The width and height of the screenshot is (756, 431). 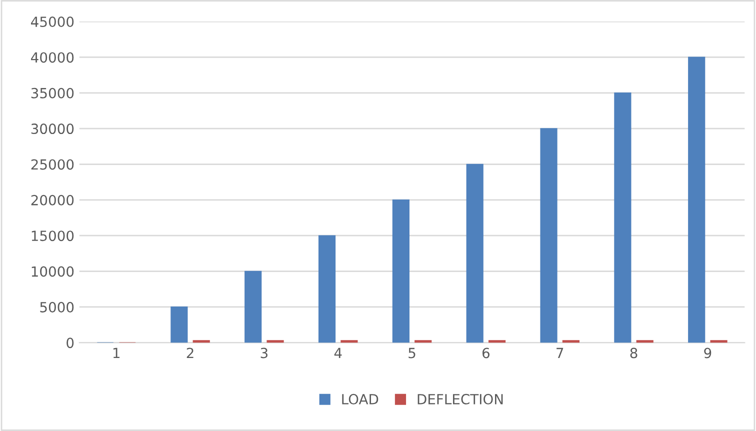 I want to click on x-tick-label: 4, so click(x=338, y=353).